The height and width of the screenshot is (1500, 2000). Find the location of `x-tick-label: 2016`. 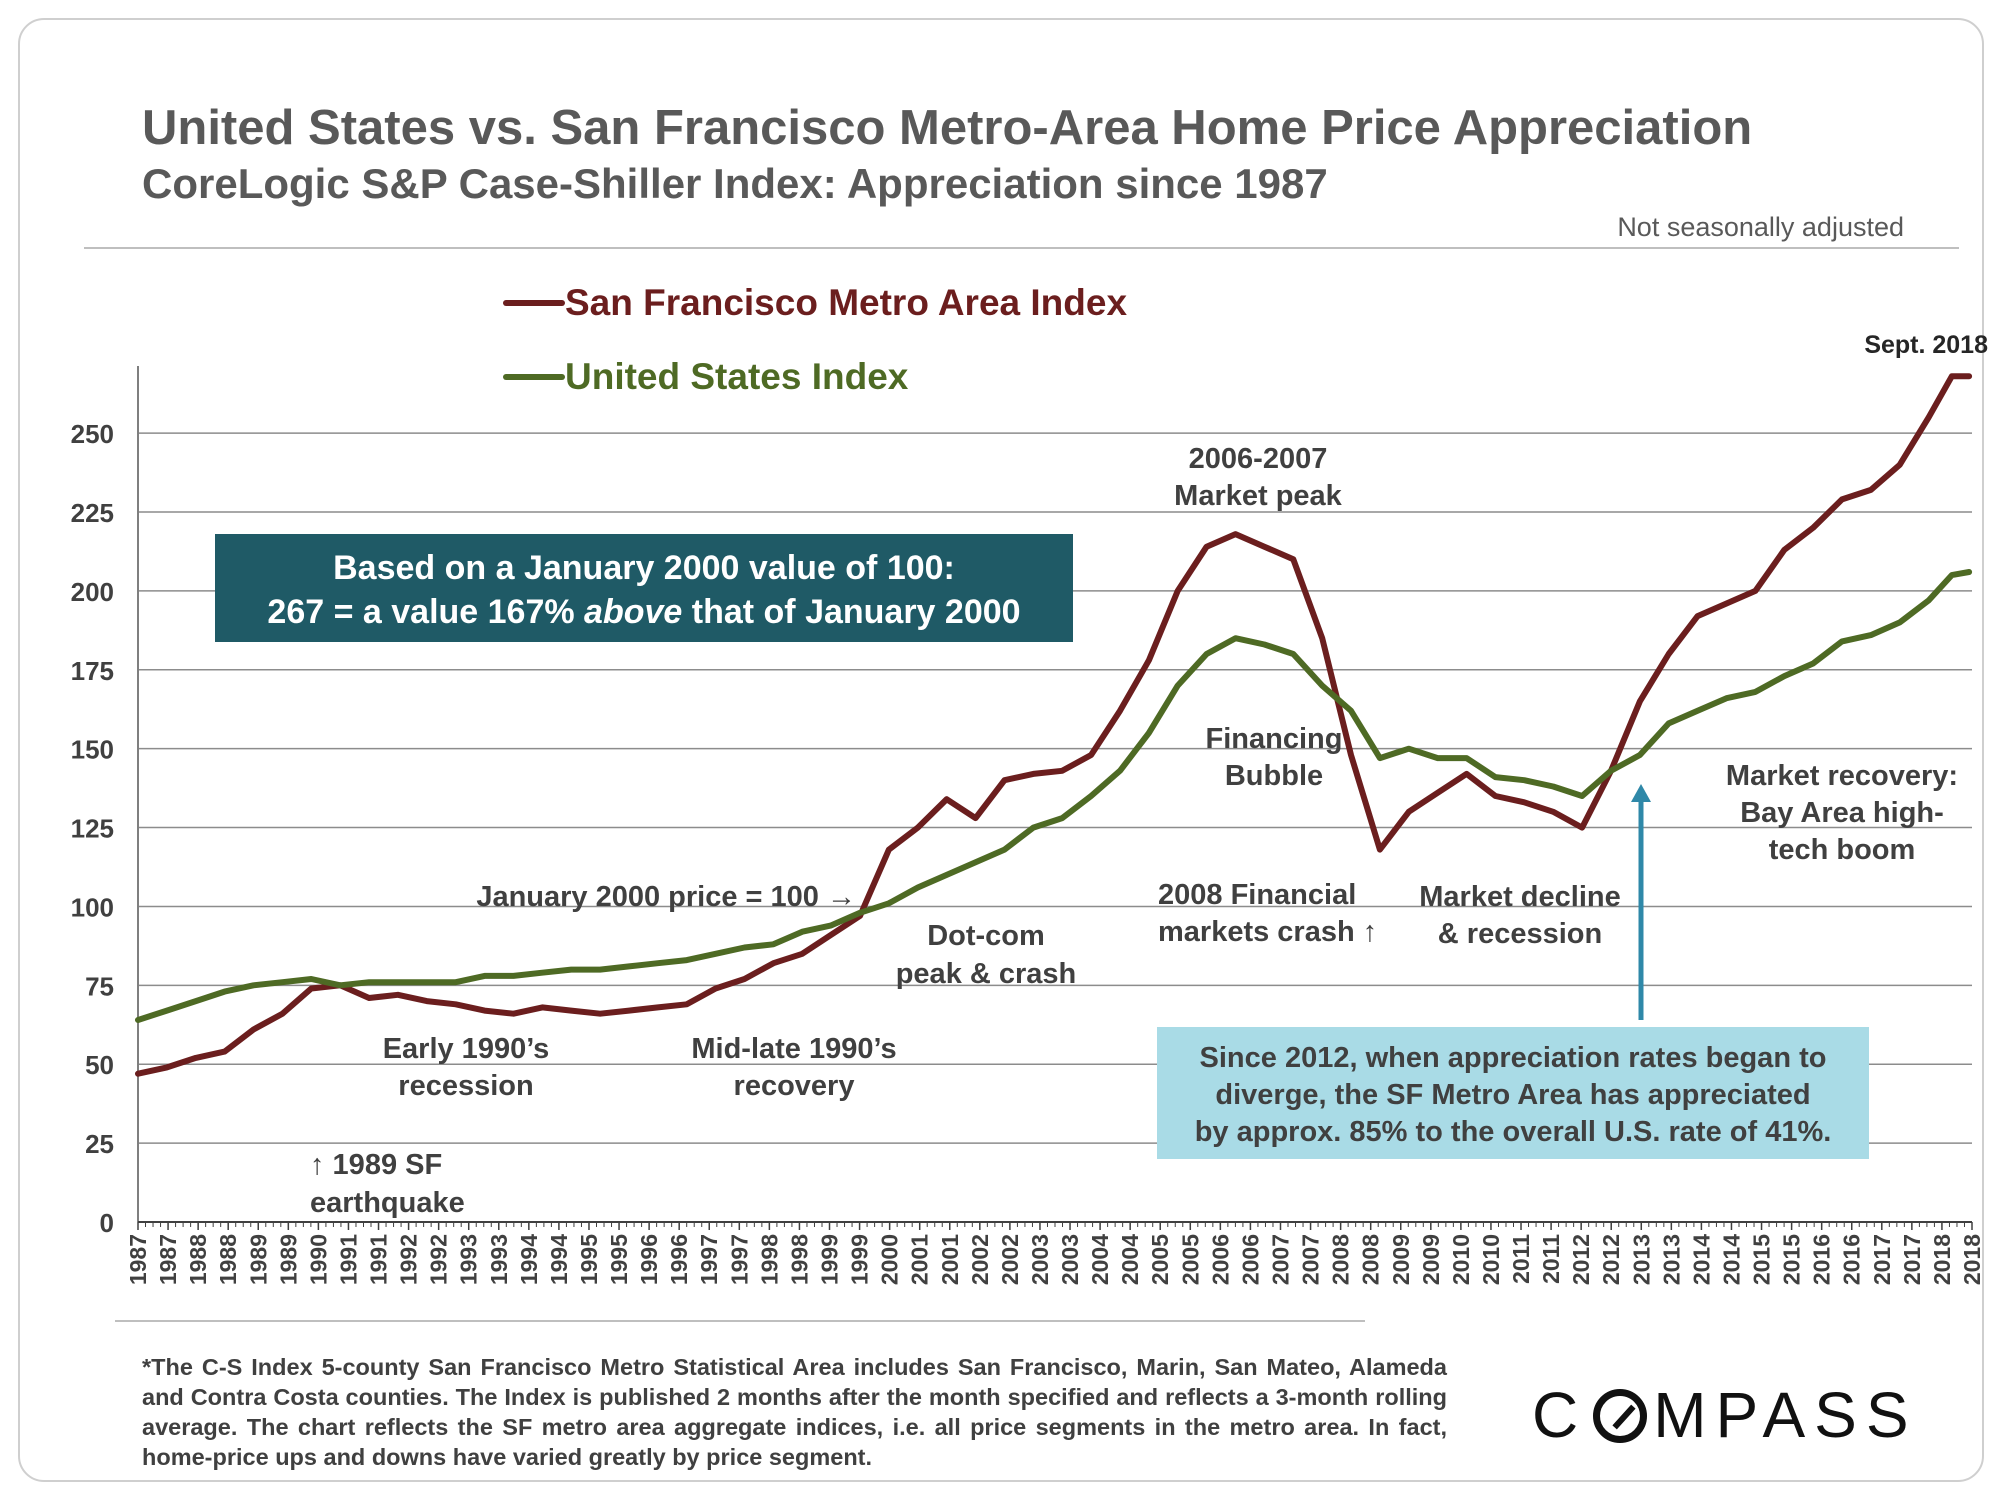

x-tick-label: 2016 is located at coordinates (1852, 1259).